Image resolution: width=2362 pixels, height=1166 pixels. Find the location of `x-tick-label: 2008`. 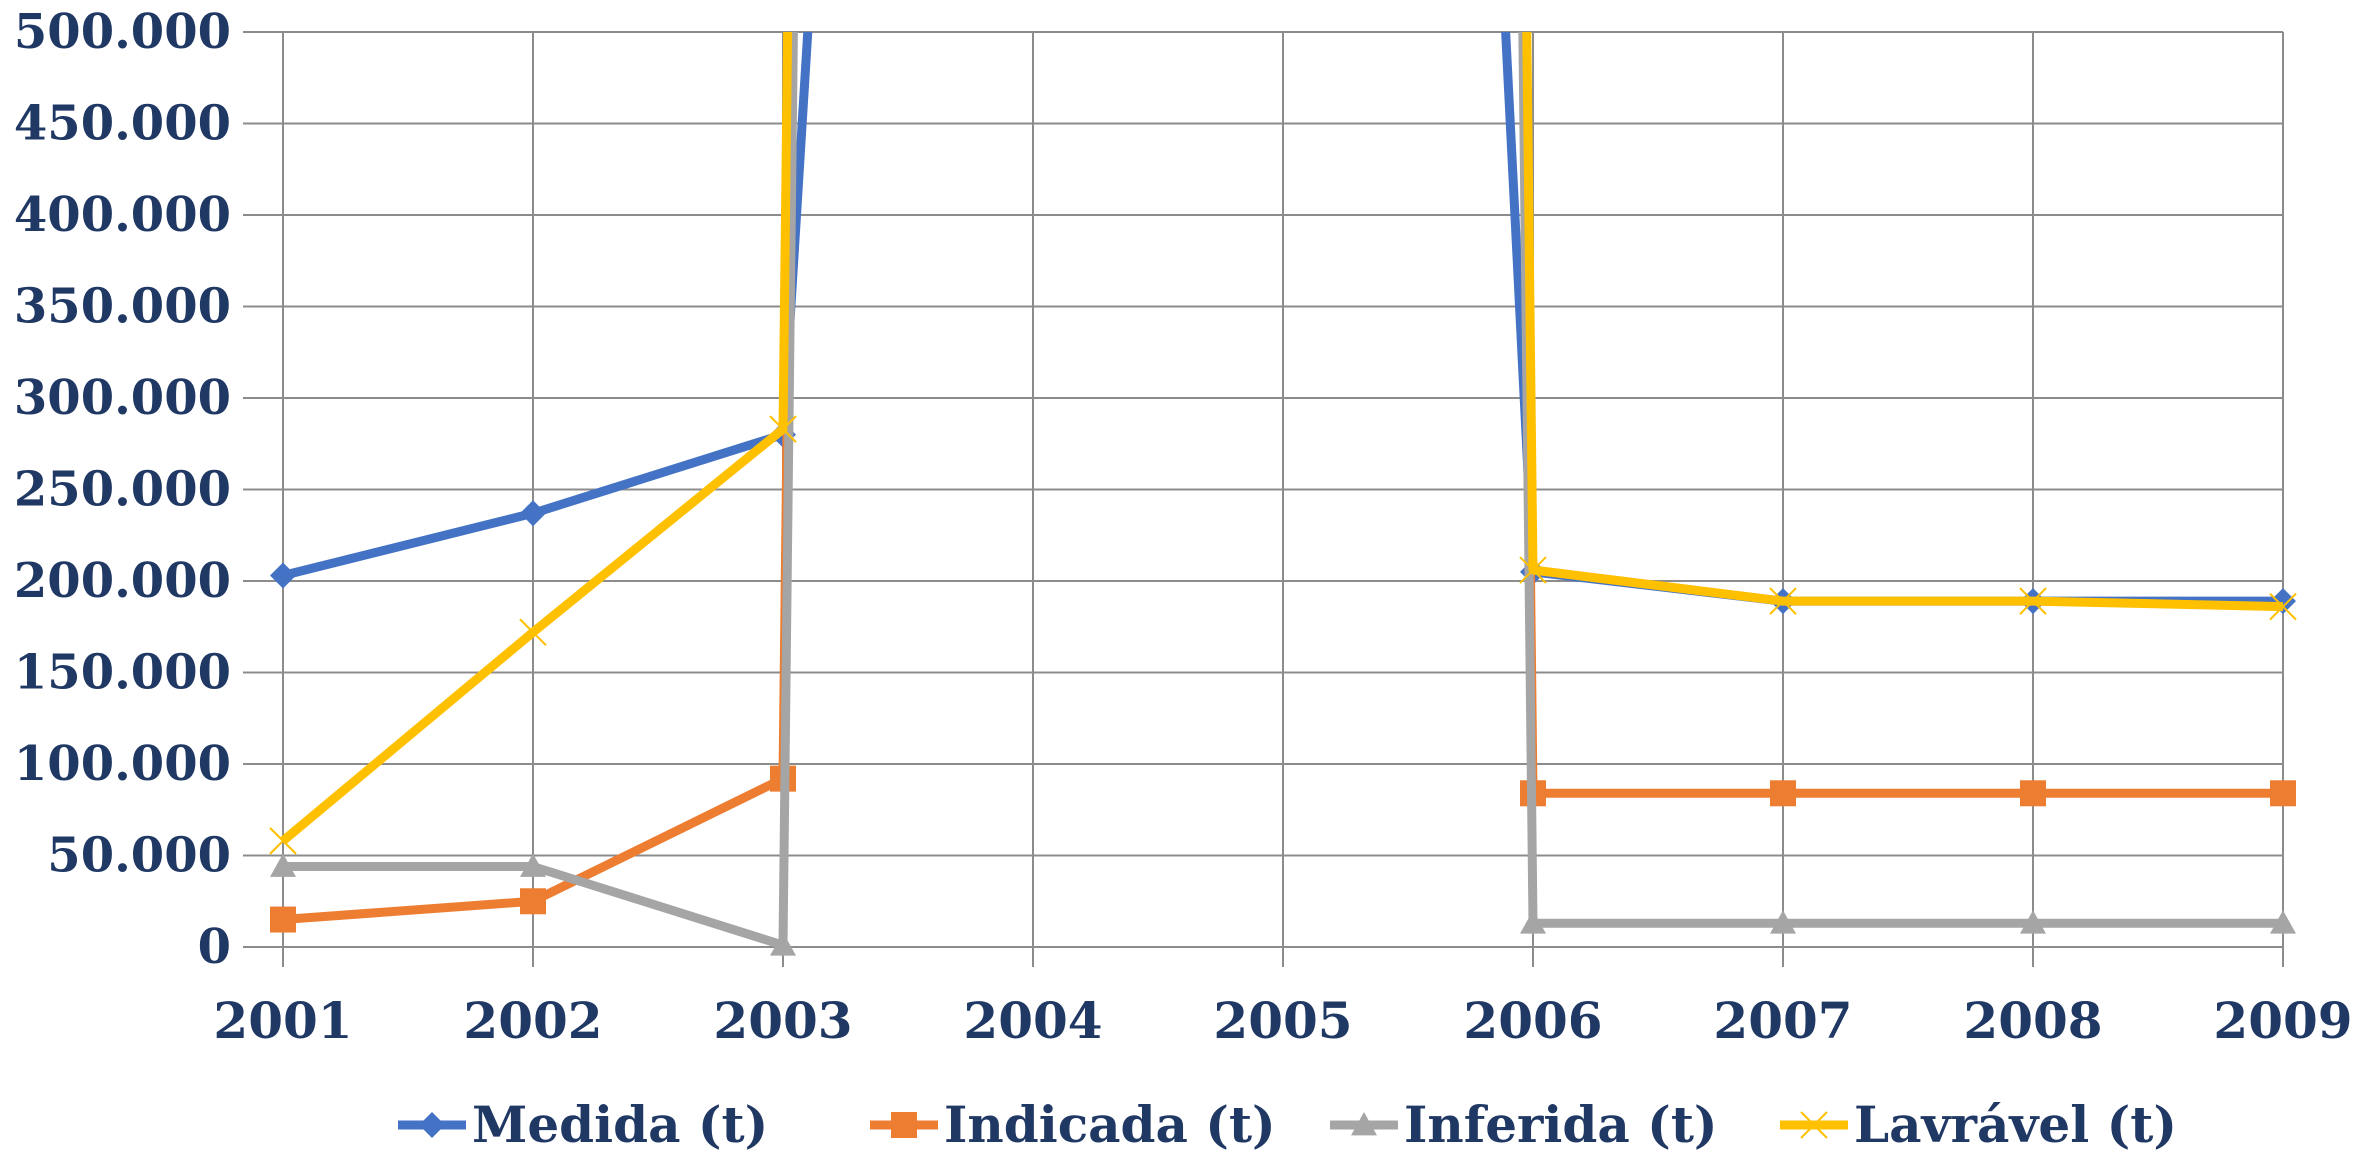

x-tick-label: 2008 is located at coordinates (2032, 1020).